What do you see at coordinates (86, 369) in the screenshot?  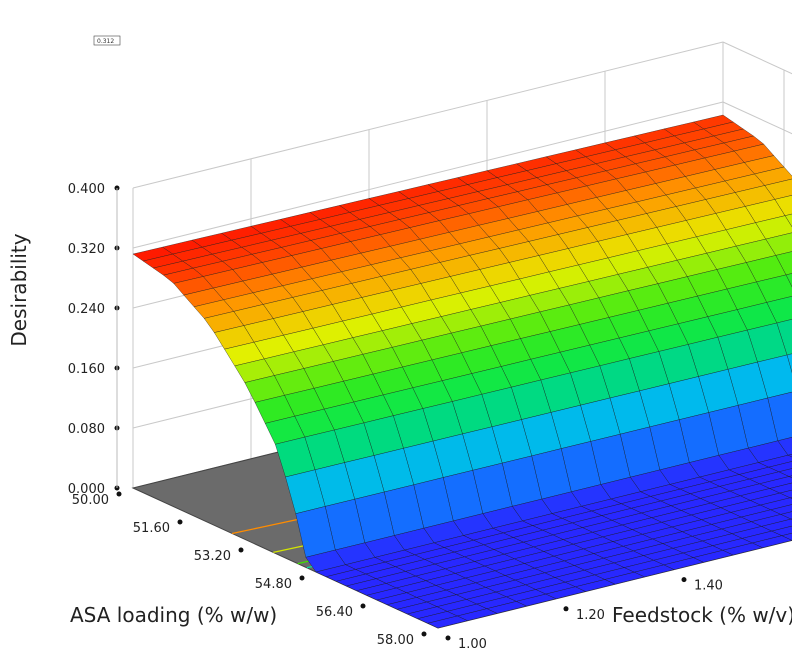 I see `z-tick-label: 0.160` at bounding box center [86, 369].